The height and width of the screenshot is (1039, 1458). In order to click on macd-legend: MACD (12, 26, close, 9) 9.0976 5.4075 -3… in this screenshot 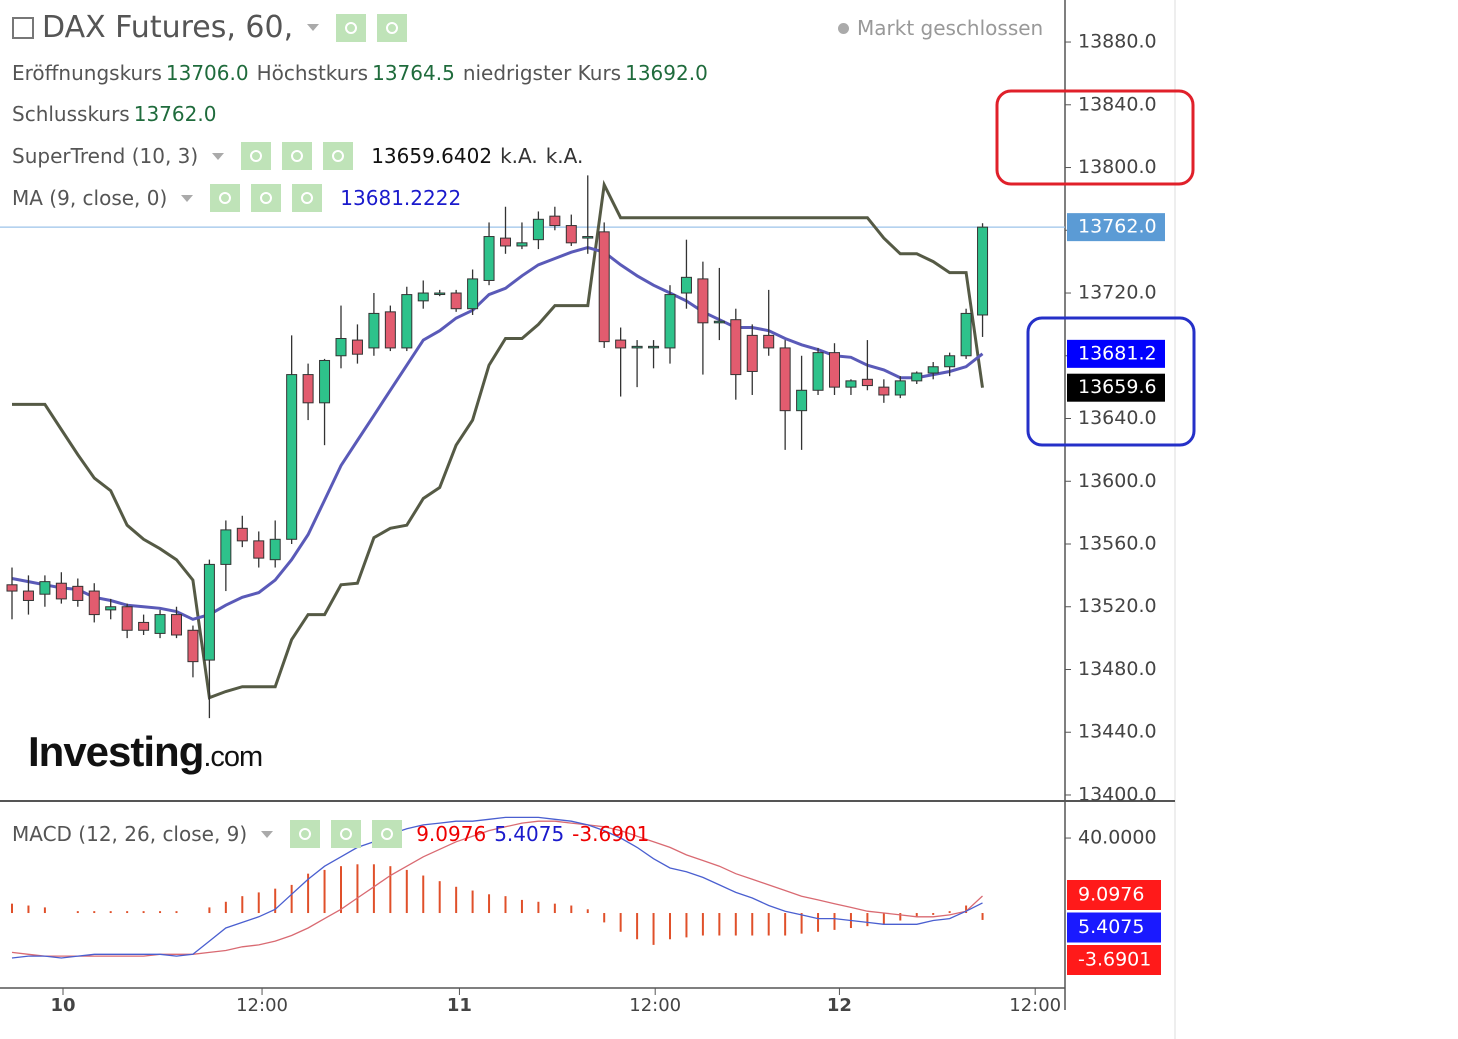, I will do `click(330, 834)`.